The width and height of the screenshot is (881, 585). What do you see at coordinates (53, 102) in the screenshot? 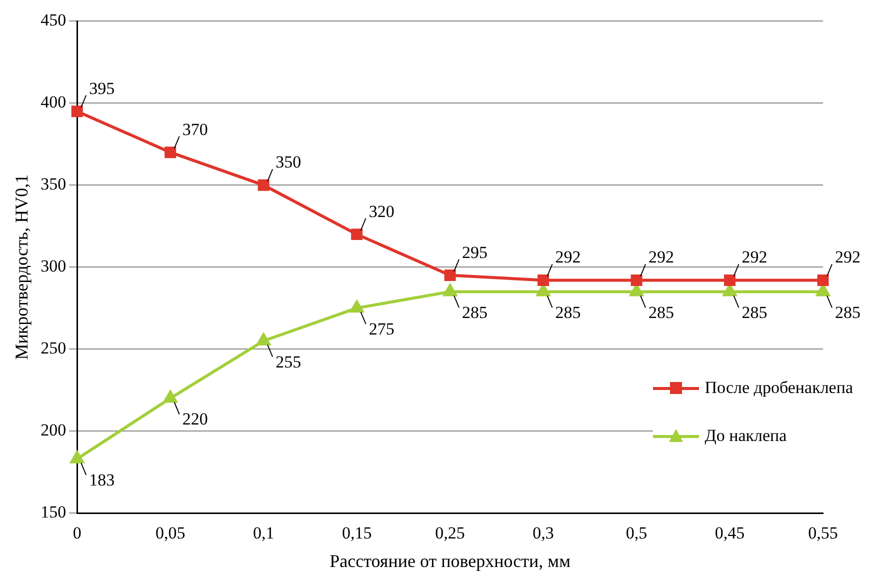
I see `y-tick-label: 400` at bounding box center [53, 102].